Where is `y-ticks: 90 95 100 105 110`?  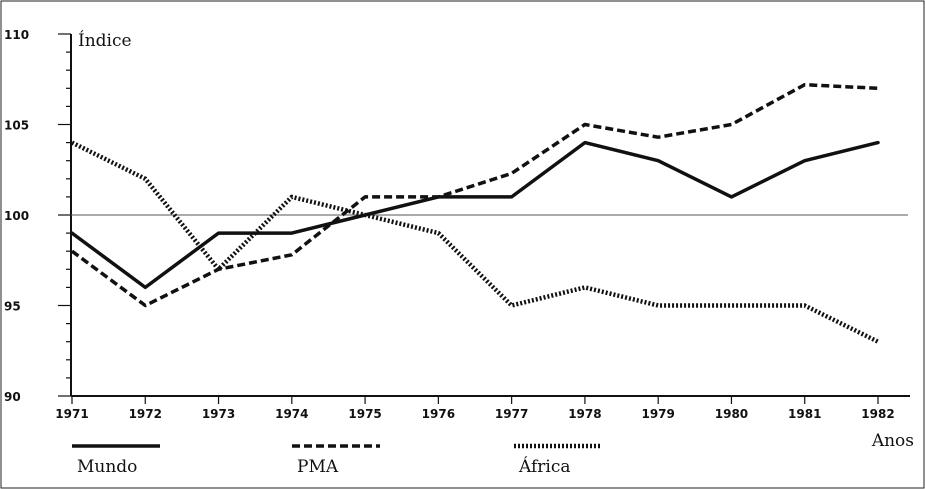 y-ticks: 90 95 100 105 110 is located at coordinates (37, 216).